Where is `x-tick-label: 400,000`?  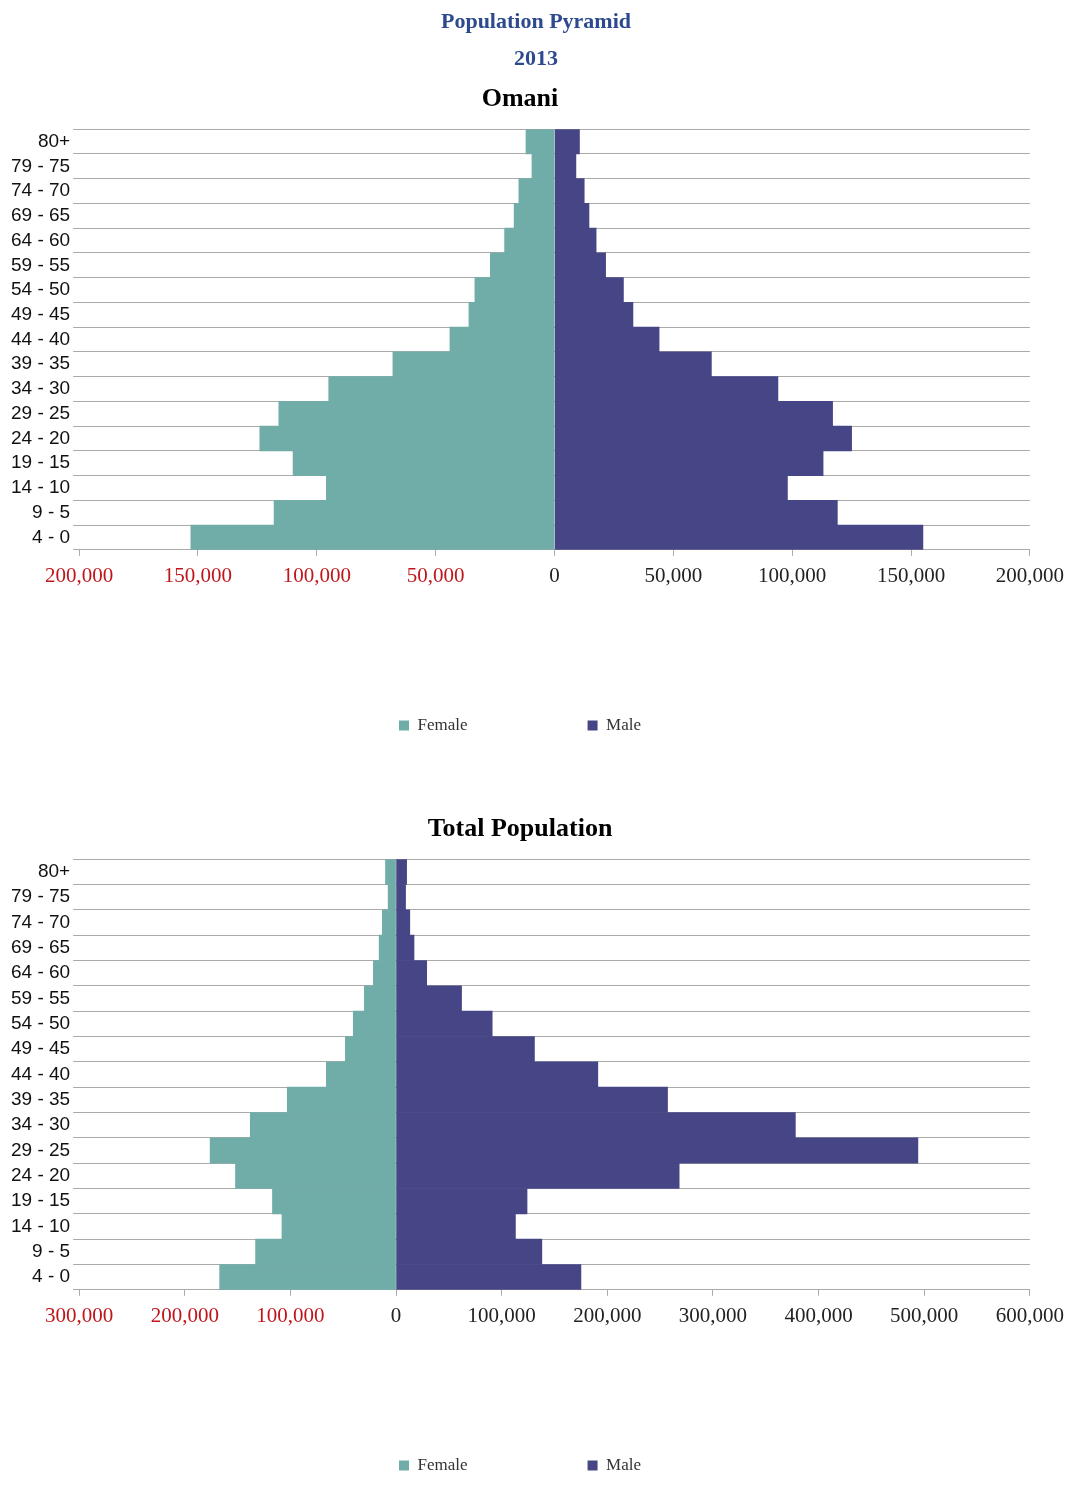
x-tick-label: 400,000 is located at coordinates (818, 1314).